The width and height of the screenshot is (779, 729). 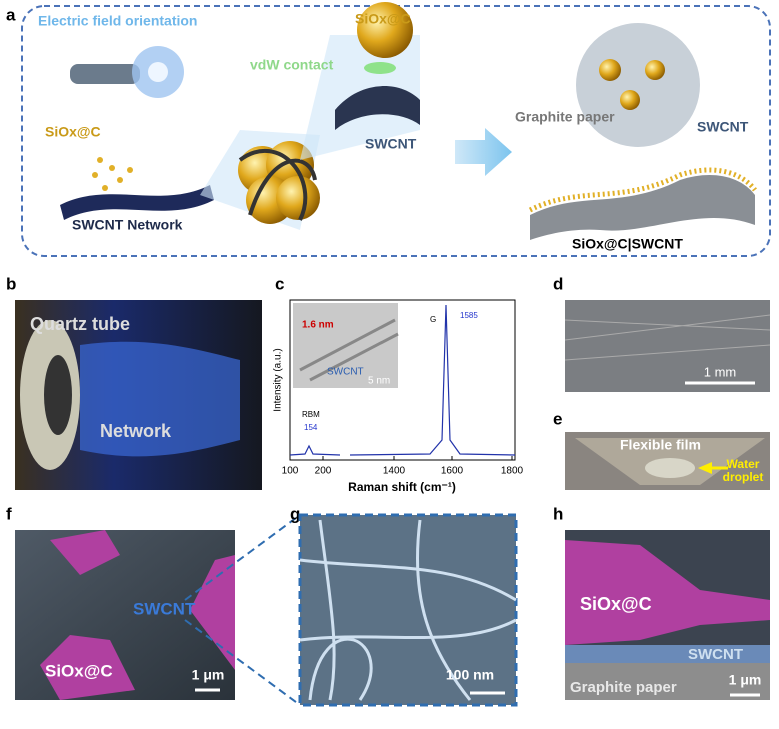 I want to click on panel-label: g, so click(x=295, y=513).